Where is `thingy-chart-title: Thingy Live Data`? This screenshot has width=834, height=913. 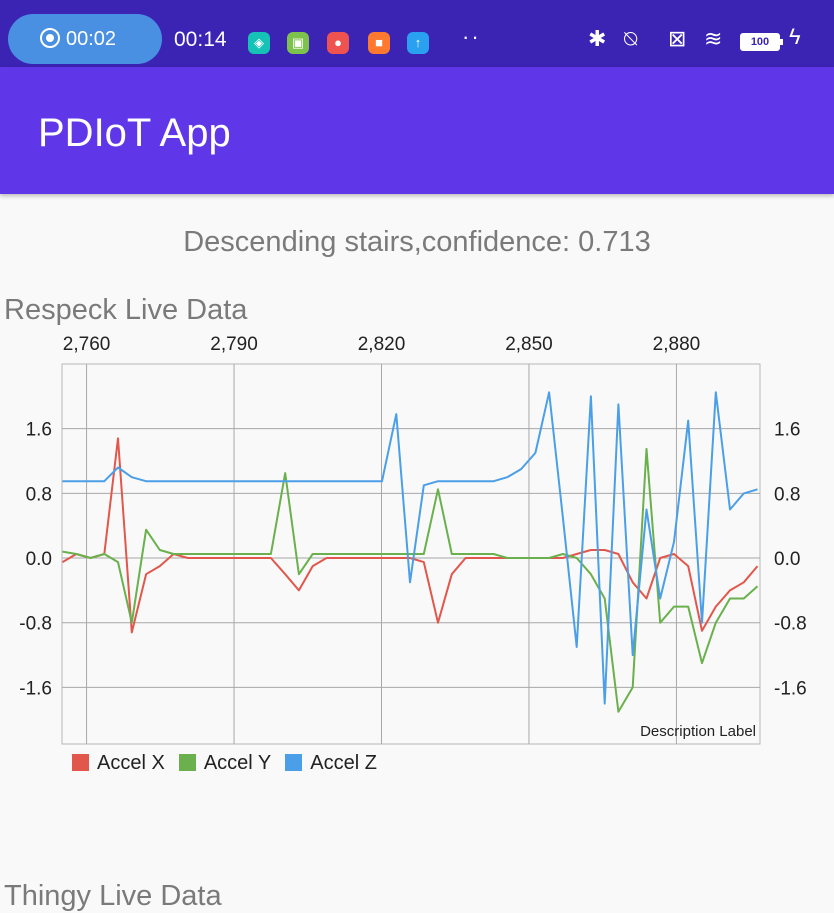 thingy-chart-title: Thingy Live Data is located at coordinates (113, 896).